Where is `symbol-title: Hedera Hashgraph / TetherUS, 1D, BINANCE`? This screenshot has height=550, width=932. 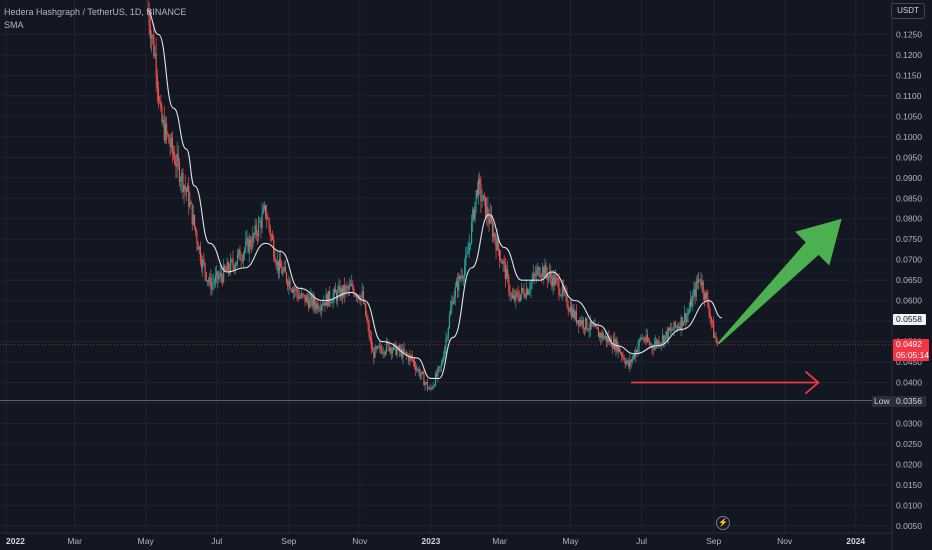 symbol-title: Hedera Hashgraph / TetherUS, 1D, BINANCE is located at coordinates (95, 12).